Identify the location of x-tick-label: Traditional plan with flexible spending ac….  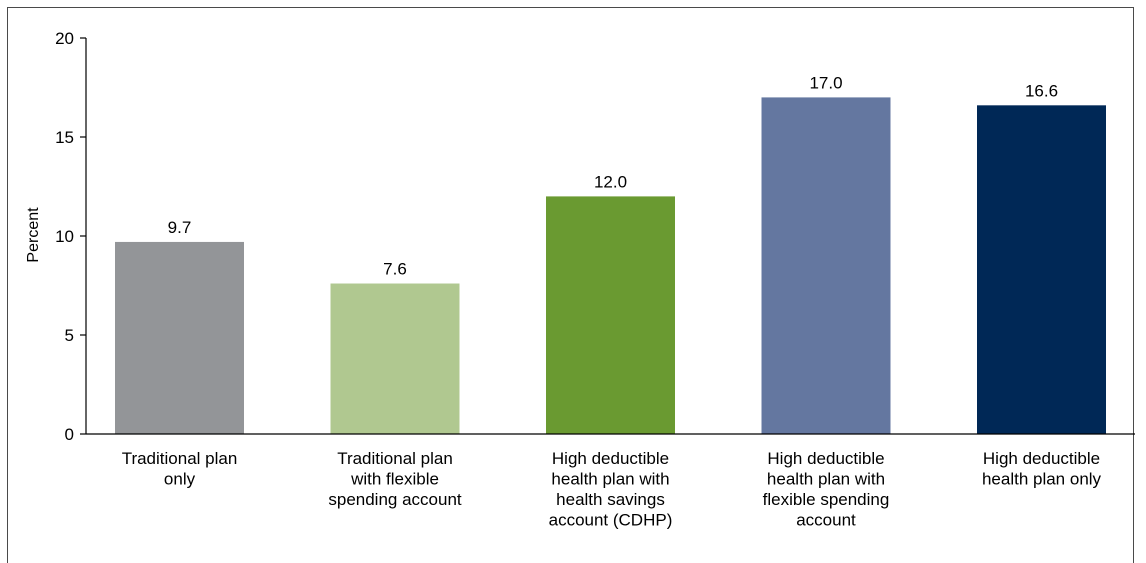
(395, 479).